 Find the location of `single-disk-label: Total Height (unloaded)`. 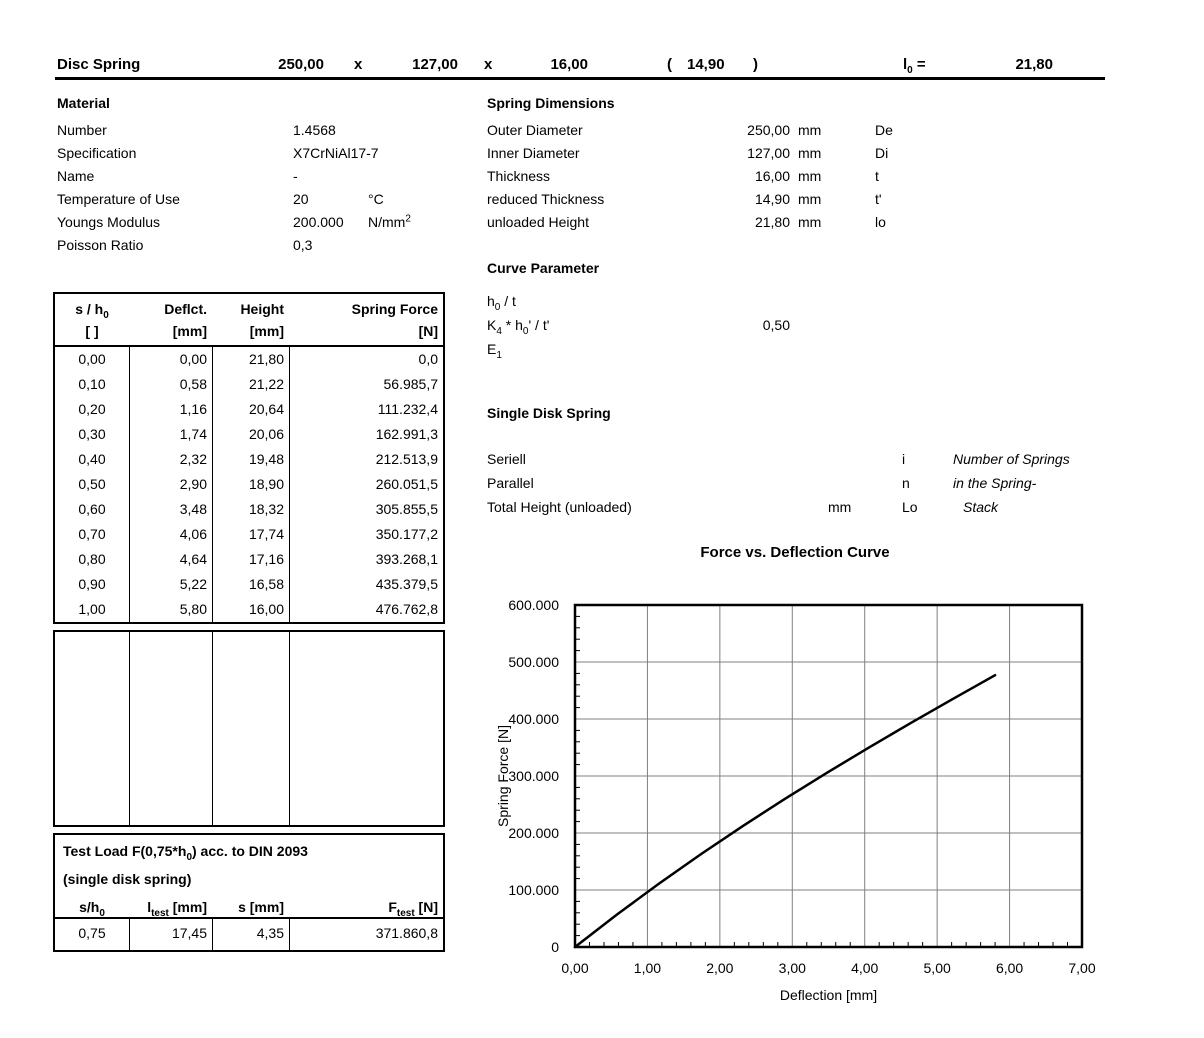

single-disk-label: Total Height (unloaded) is located at coordinates (559, 507).